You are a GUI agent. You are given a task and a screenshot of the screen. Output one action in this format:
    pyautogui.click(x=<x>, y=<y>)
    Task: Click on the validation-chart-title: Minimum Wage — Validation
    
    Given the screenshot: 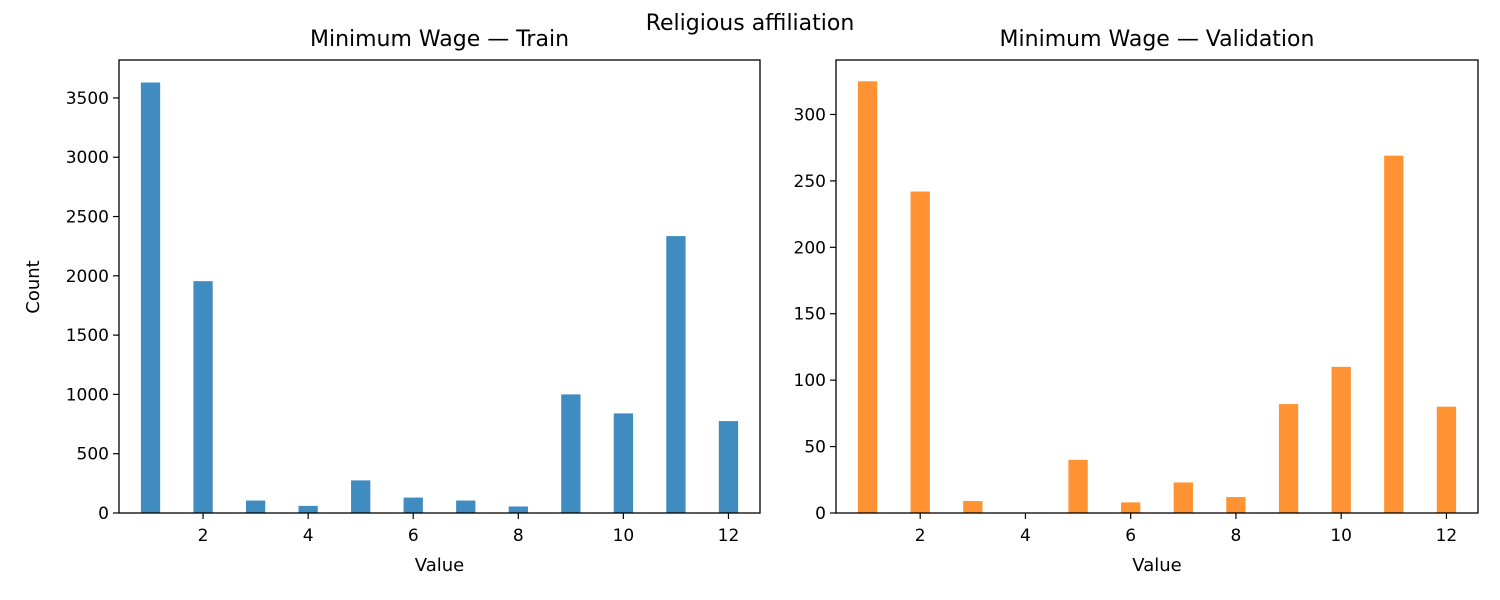 What is the action you would take?
    pyautogui.click(x=1157, y=39)
    